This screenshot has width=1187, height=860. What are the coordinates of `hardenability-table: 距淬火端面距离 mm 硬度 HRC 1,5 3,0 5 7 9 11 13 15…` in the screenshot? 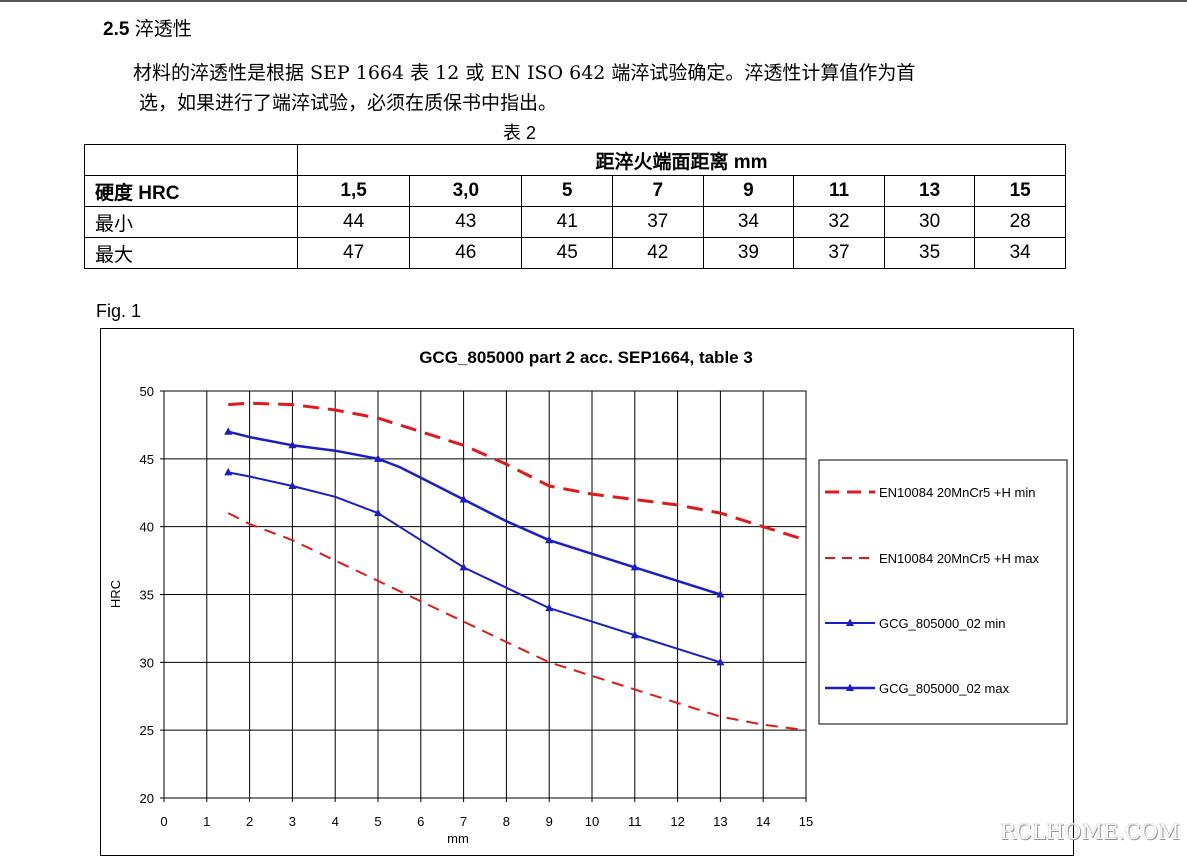 It's located at (575, 206).